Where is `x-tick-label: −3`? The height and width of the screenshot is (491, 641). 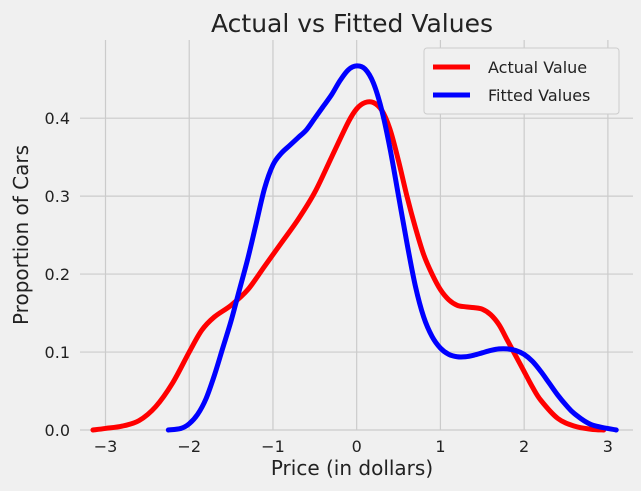
x-tick-label: −3 is located at coordinates (106, 446).